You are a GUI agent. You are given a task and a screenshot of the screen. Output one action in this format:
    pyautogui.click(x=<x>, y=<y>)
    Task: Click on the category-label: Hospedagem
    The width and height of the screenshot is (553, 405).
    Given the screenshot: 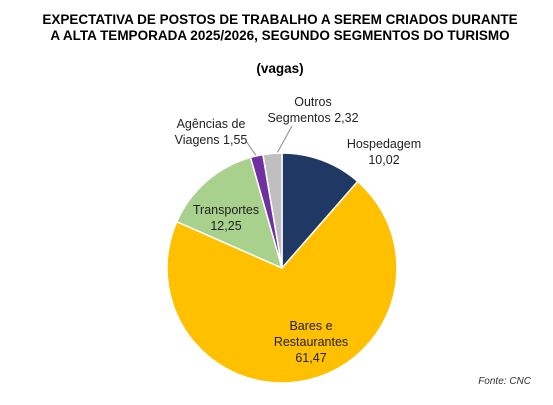 What is the action you would take?
    pyautogui.click(x=384, y=144)
    